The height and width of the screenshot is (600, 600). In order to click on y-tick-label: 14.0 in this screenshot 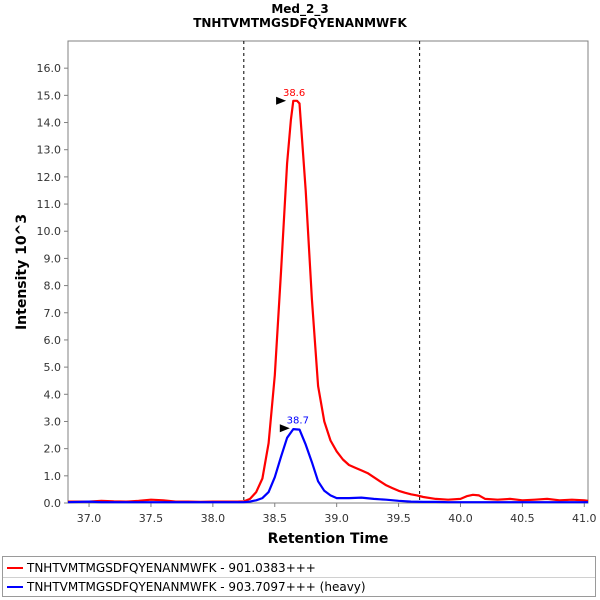, I will do `click(49, 123)`.